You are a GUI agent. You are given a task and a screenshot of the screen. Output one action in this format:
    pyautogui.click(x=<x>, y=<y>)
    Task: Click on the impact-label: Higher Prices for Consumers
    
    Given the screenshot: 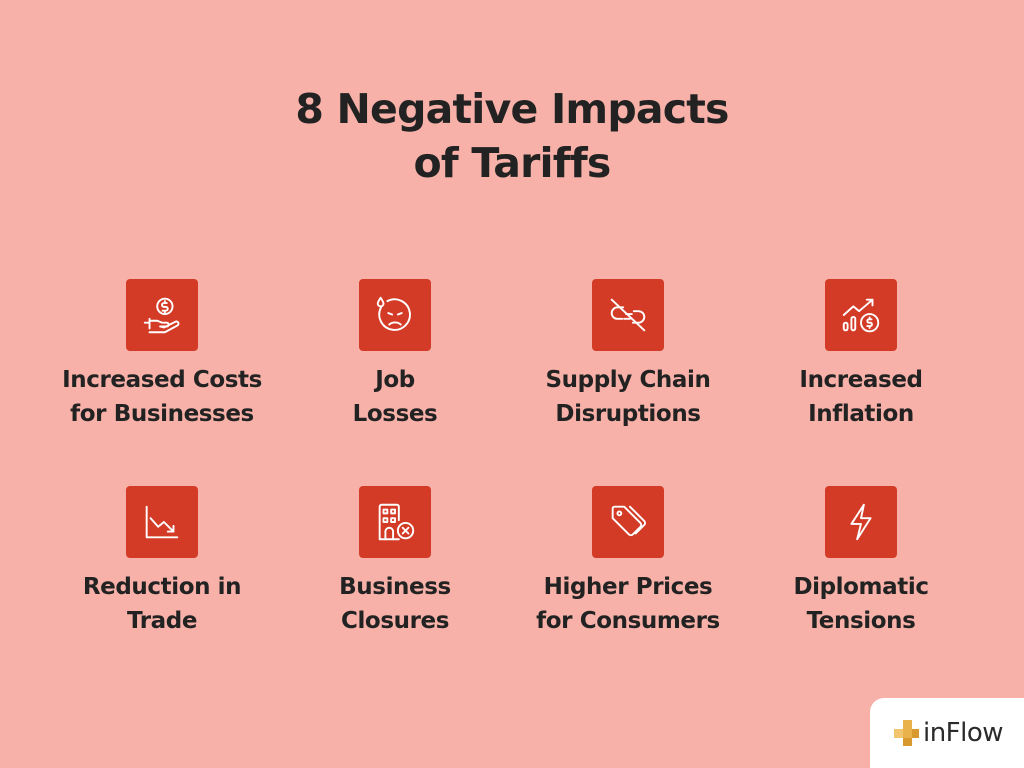 What is the action you would take?
    pyautogui.click(x=628, y=604)
    